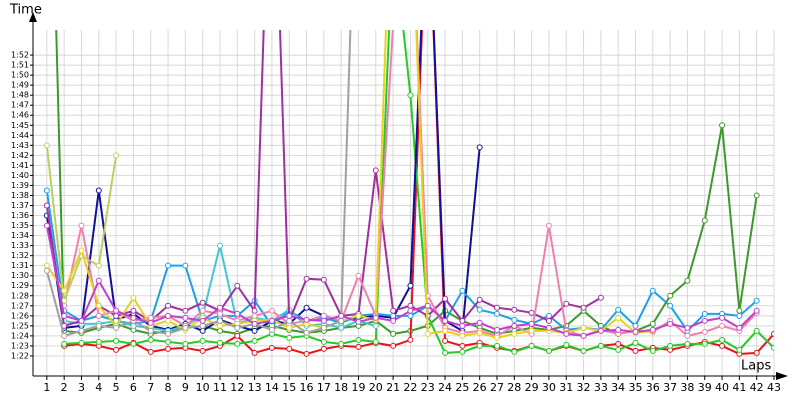 Image resolution: width=800 pixels, height=400 pixels. Describe the element at coordinates (20, 305) in the screenshot. I see `y-tick-label: 1:27` at that location.